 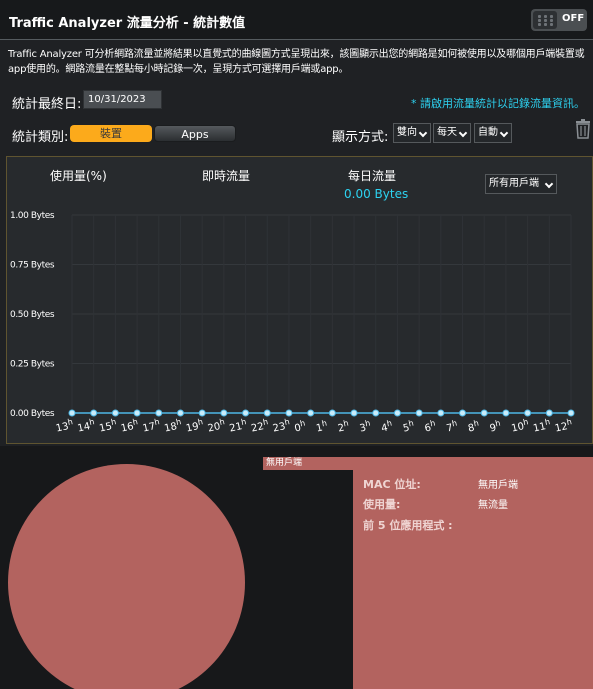 I want to click on x-tick-label: 18h, so click(x=173, y=425).